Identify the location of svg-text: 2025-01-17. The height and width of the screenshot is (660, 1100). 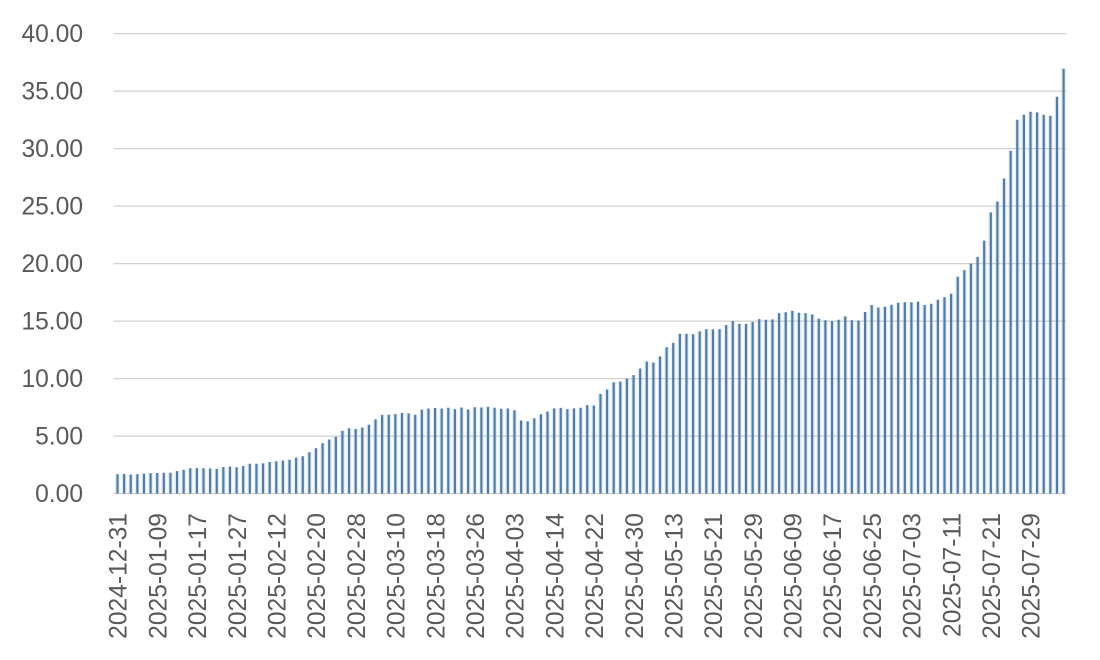
(198, 576).